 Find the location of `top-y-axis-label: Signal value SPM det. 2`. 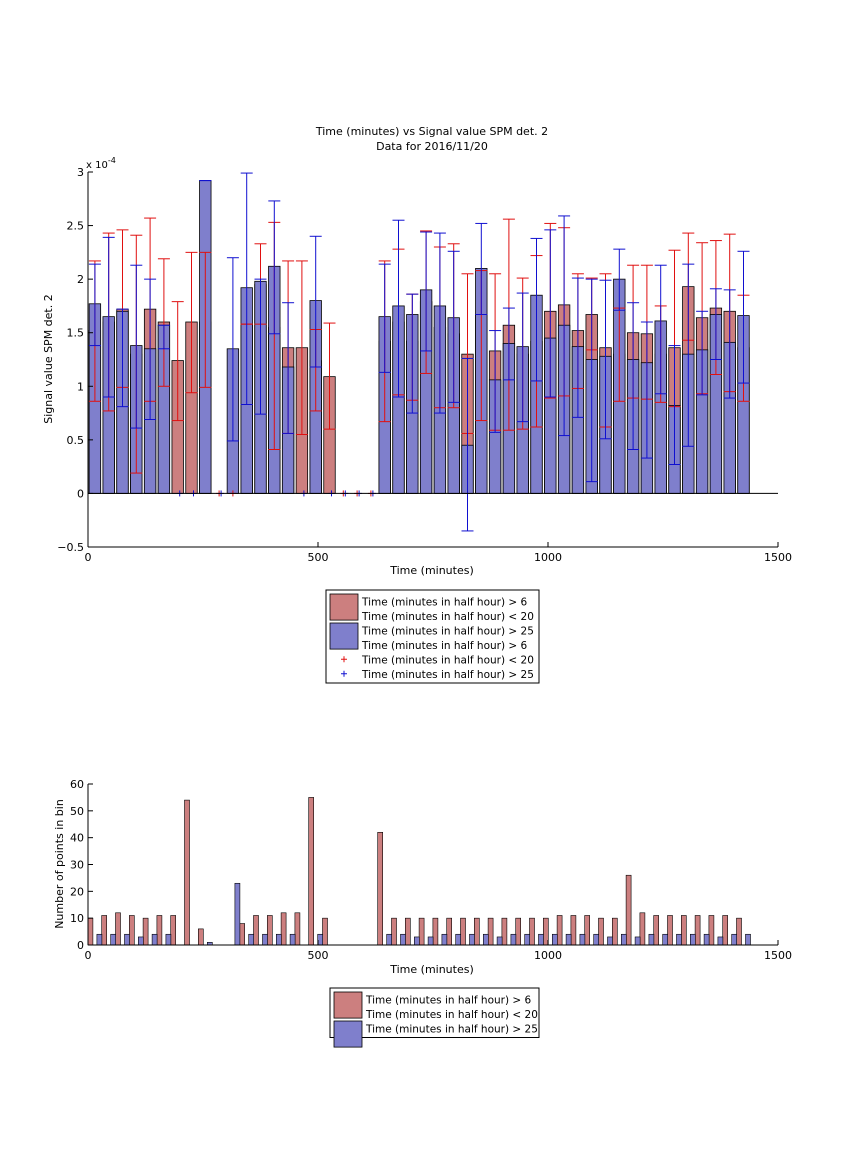

top-y-axis-label: Signal value SPM det. 2 is located at coordinates (48, 359).